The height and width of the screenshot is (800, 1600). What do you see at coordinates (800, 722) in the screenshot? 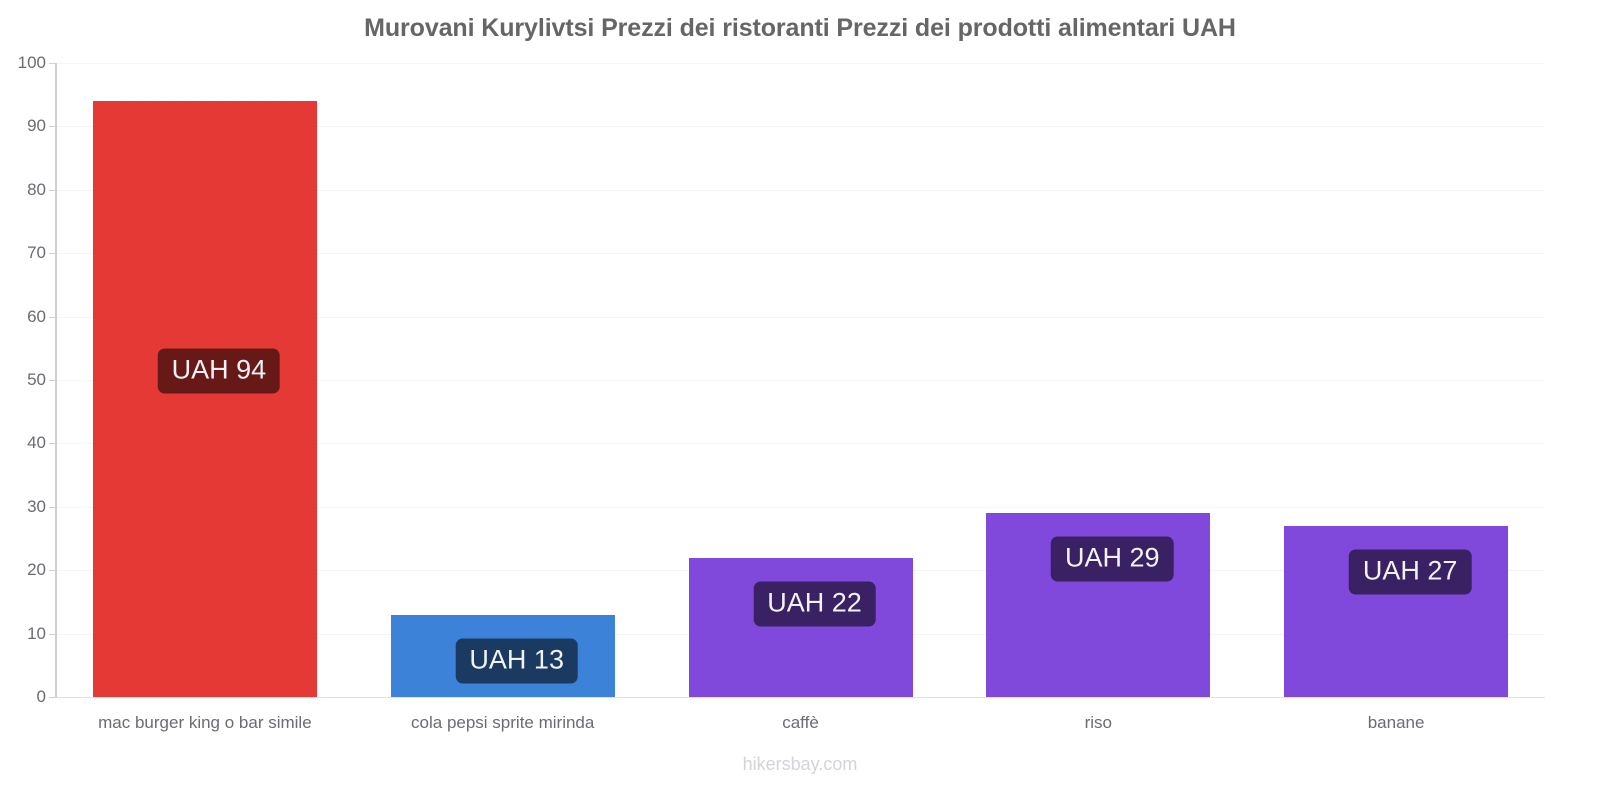
I see `x-axis-tick-label: caffè` at bounding box center [800, 722].